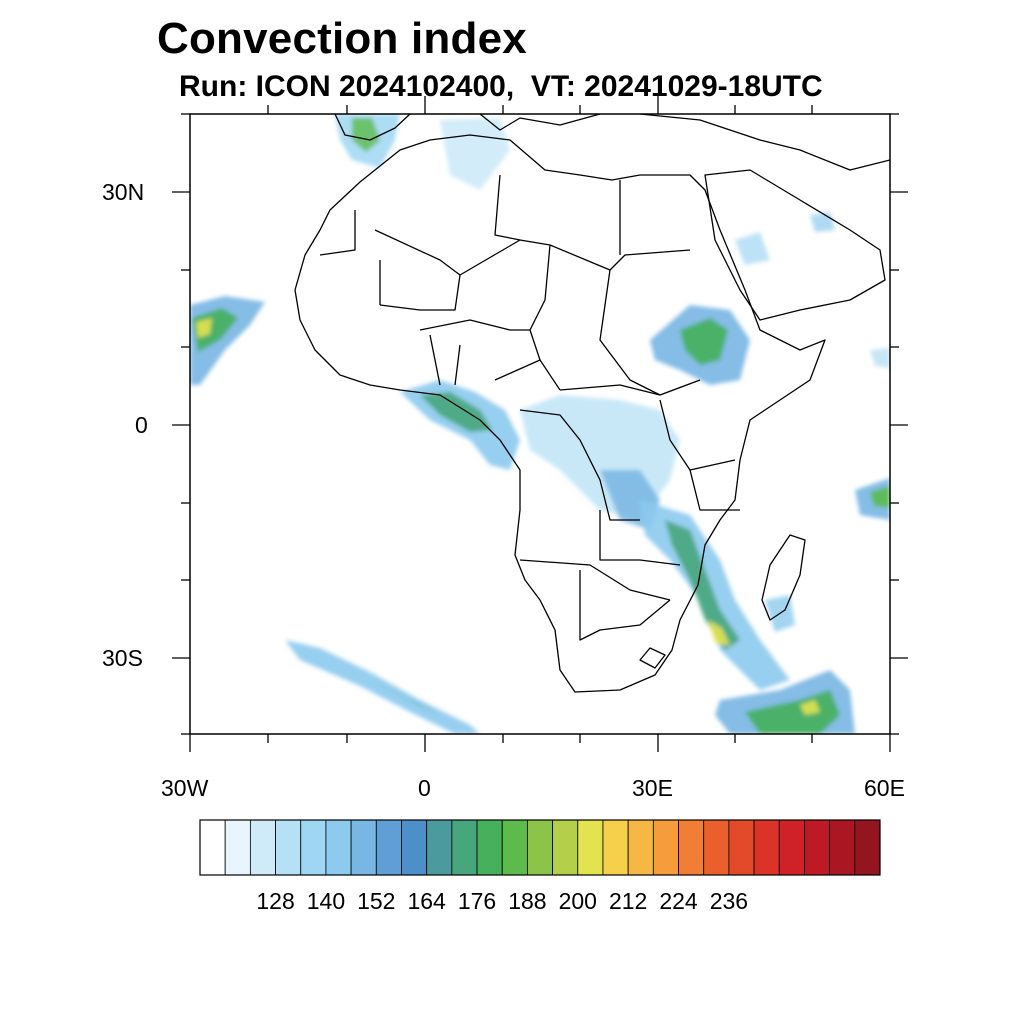 The height and width of the screenshot is (1024, 1024). Describe the element at coordinates (884, 788) in the screenshot. I see `lon-label-60e: 60E` at that location.